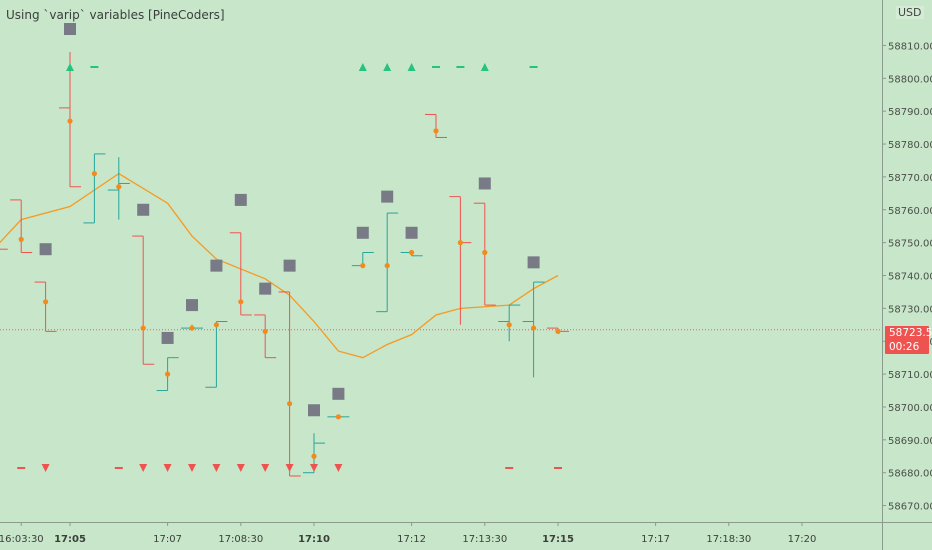 The height and width of the screenshot is (550, 932). I want to click on price-tick-label: 58690.00, so click(910, 441).